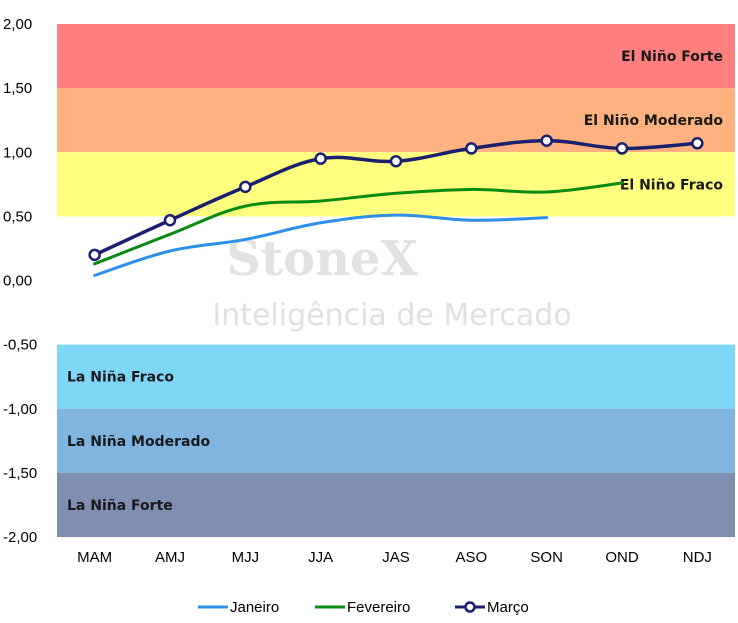 This screenshot has height=623, width=738. What do you see at coordinates (654, 121) in the screenshot?
I see `band-label-el-nino-moderado: El Niño Moderado` at bounding box center [654, 121].